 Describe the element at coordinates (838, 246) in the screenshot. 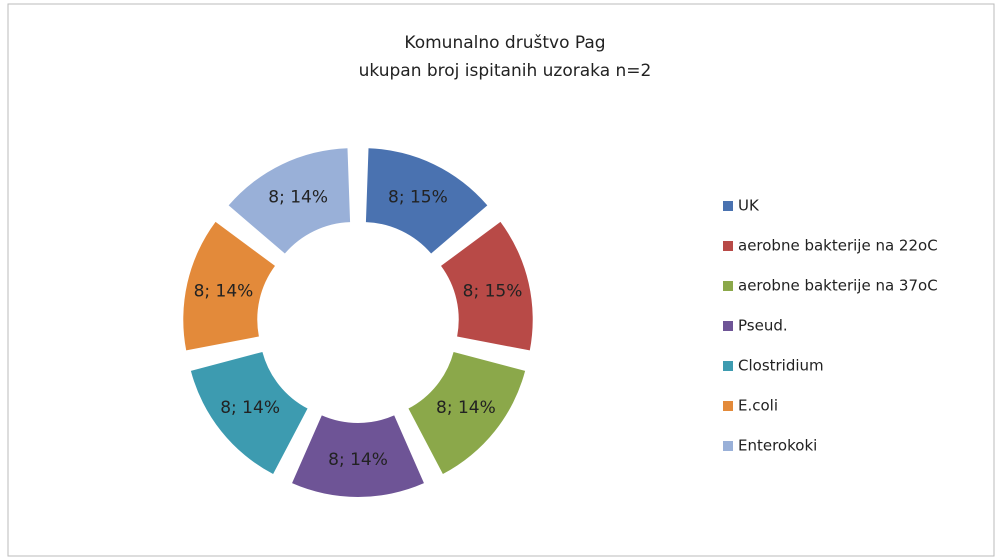

I see `legend-label: aerobne bakterije na 22oC` at that location.